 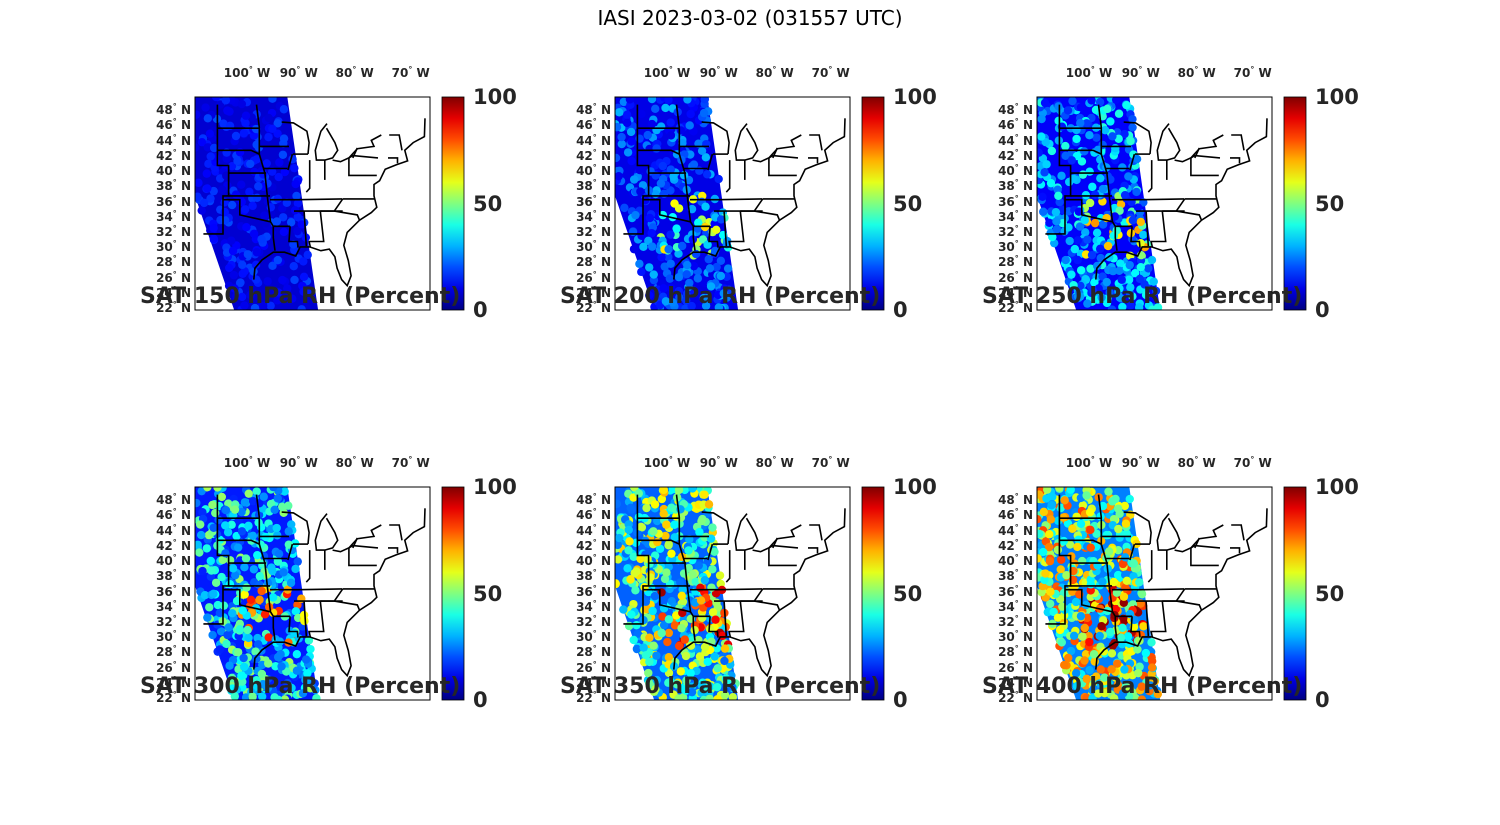 What do you see at coordinates (298, 462) in the screenshot?
I see `longitude-tick-label: 90° W` at bounding box center [298, 462].